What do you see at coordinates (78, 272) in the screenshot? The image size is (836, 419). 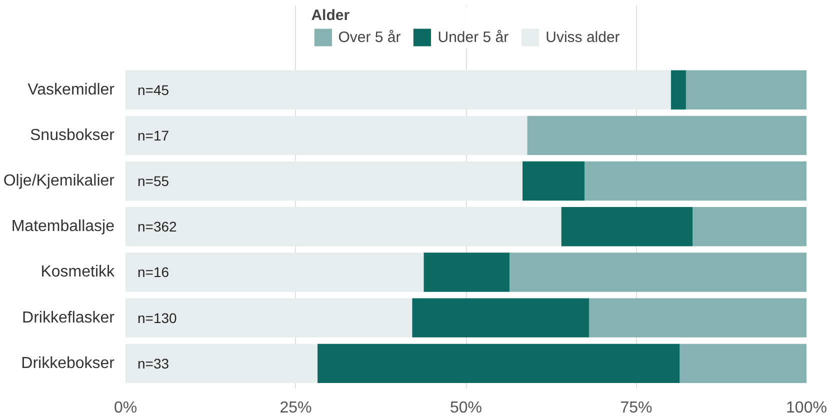 I see `y-tick-label: Kosmetikk` at bounding box center [78, 272].